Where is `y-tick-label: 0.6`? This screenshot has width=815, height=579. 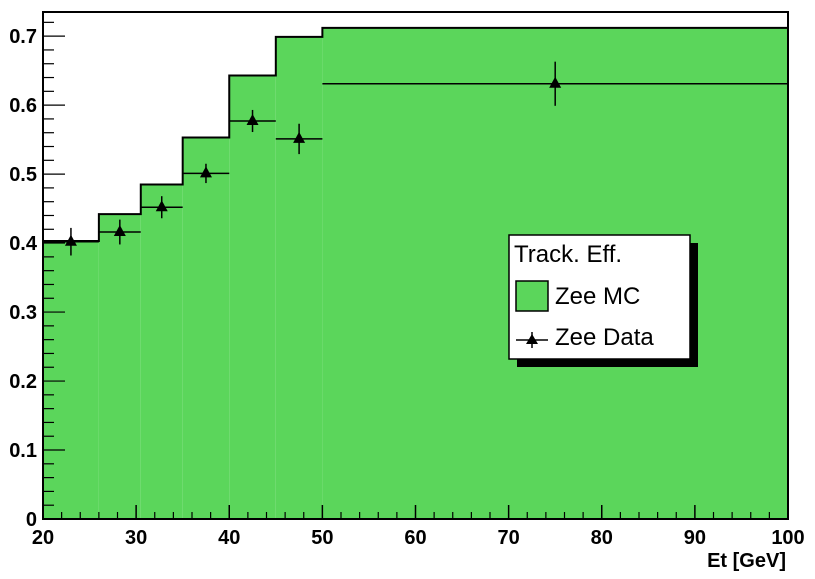 y-tick-label: 0.6 is located at coordinates (23, 106).